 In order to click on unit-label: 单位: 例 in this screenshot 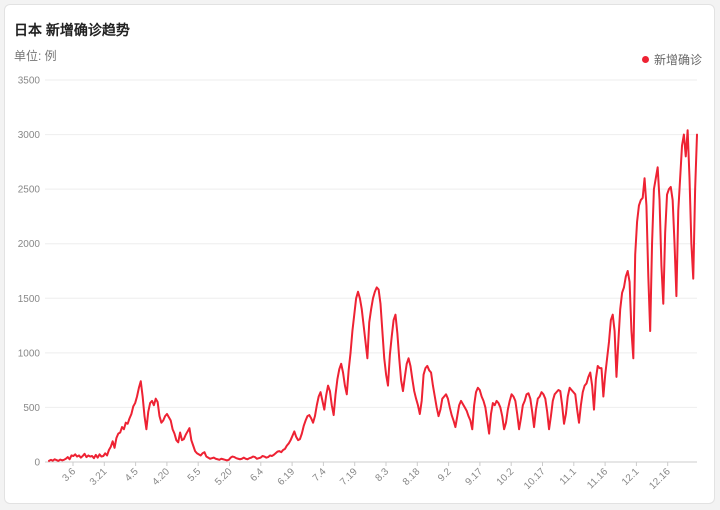, I will do `click(35, 56)`.